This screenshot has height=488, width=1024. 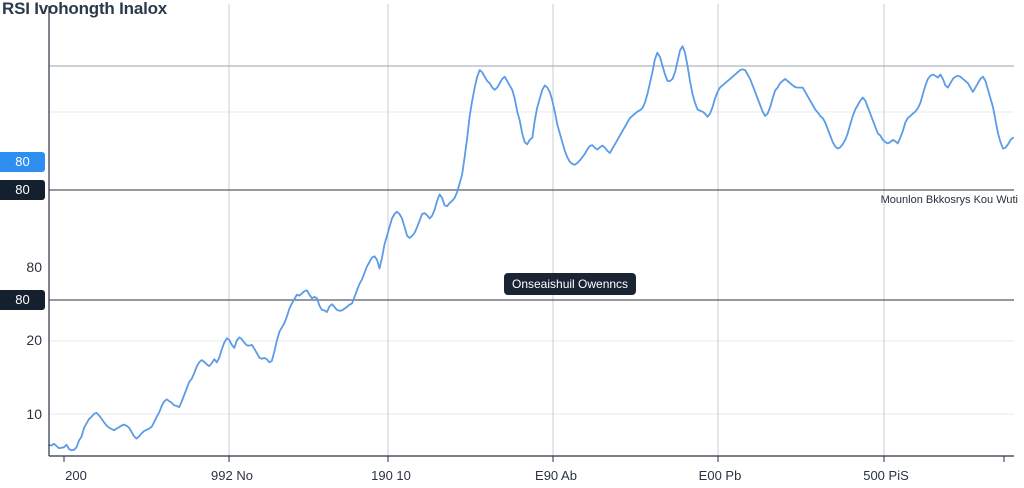 I want to click on chart-title: RSI Ivohongth Inalox, so click(x=85, y=9).